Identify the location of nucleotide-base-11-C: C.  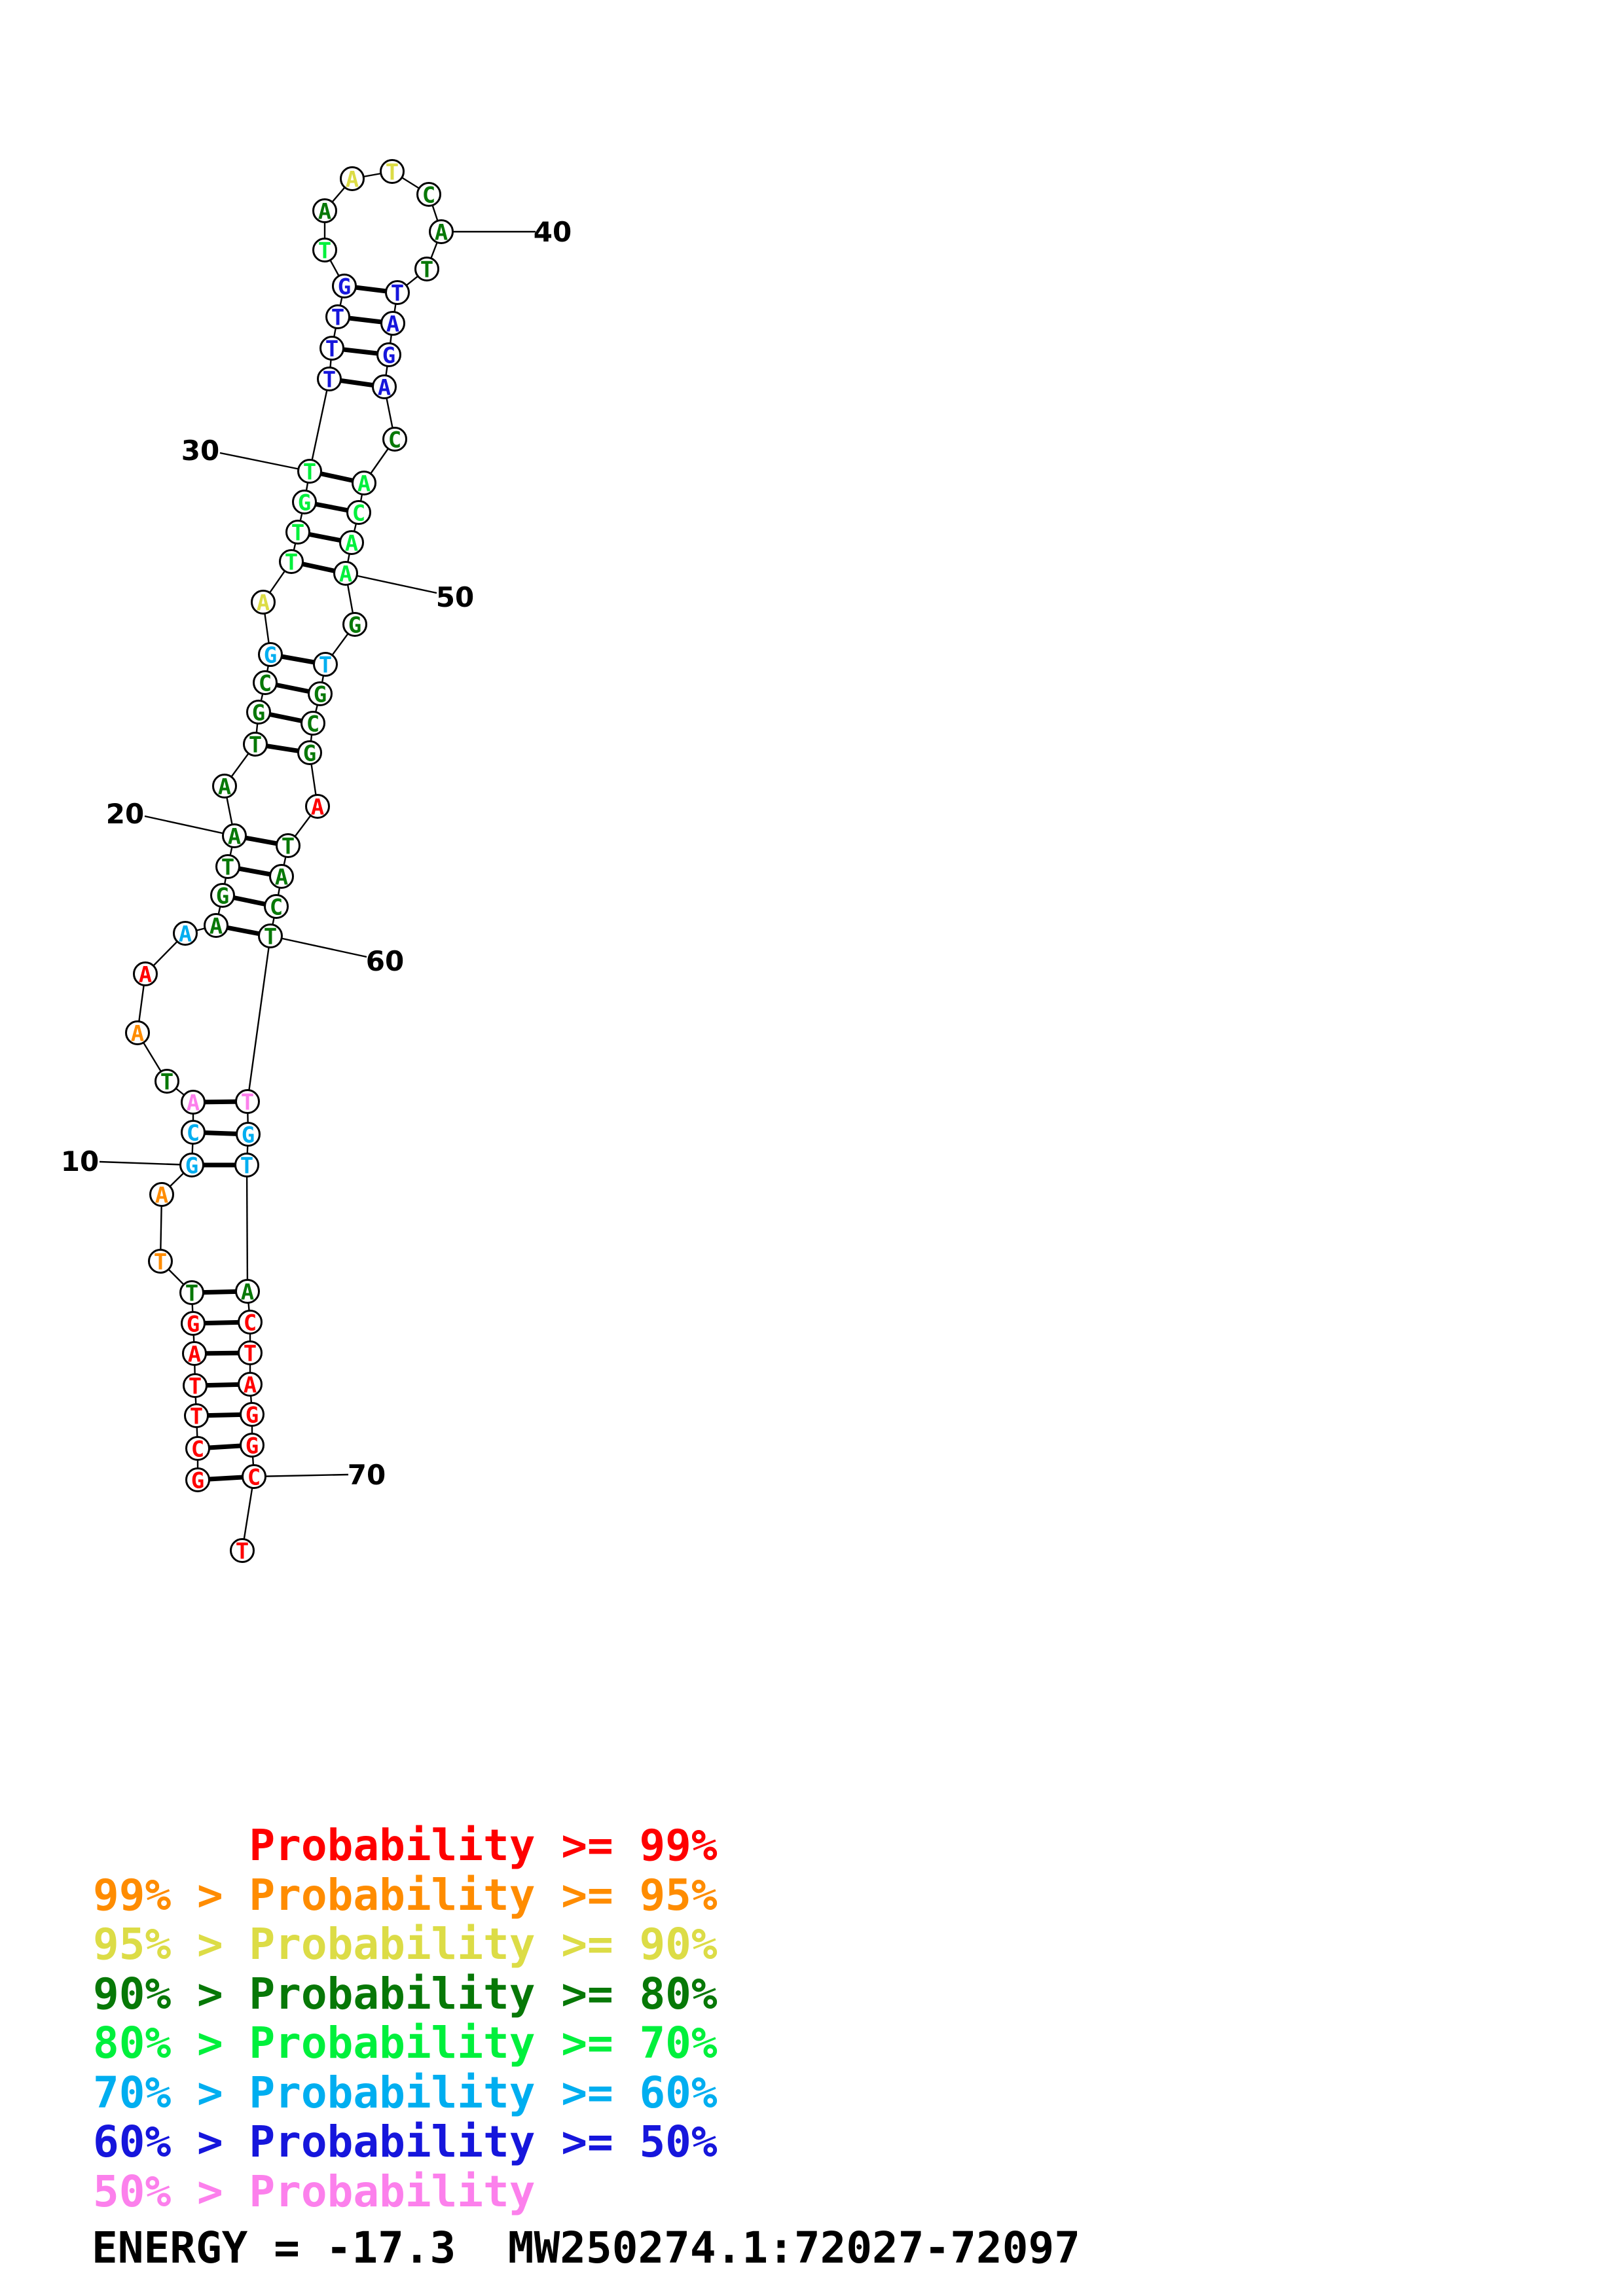
(193, 1134).